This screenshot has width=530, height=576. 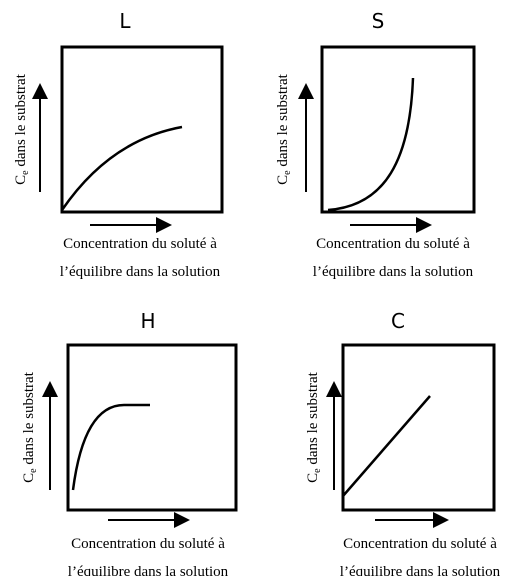 I want to click on panel-title: H, so click(x=147, y=321).